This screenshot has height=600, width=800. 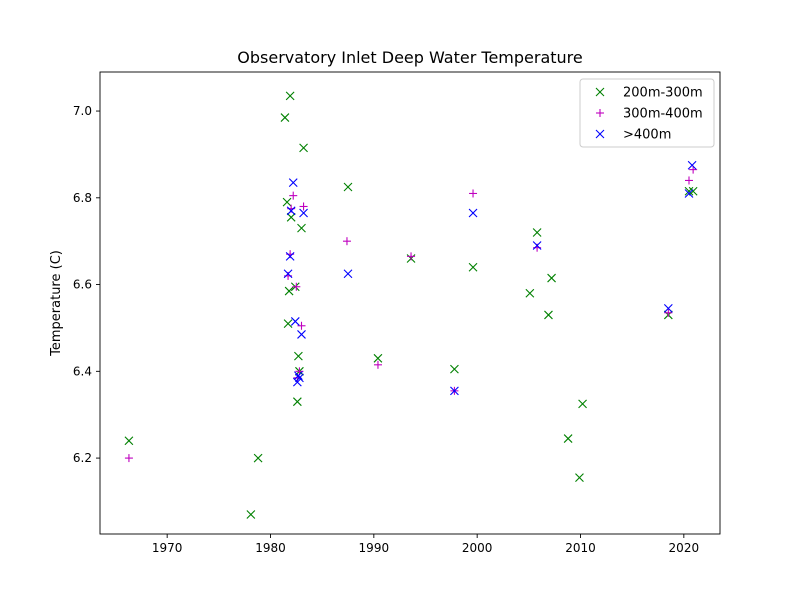 I want to click on y-axis-label: Temperature (C), so click(x=56, y=303).